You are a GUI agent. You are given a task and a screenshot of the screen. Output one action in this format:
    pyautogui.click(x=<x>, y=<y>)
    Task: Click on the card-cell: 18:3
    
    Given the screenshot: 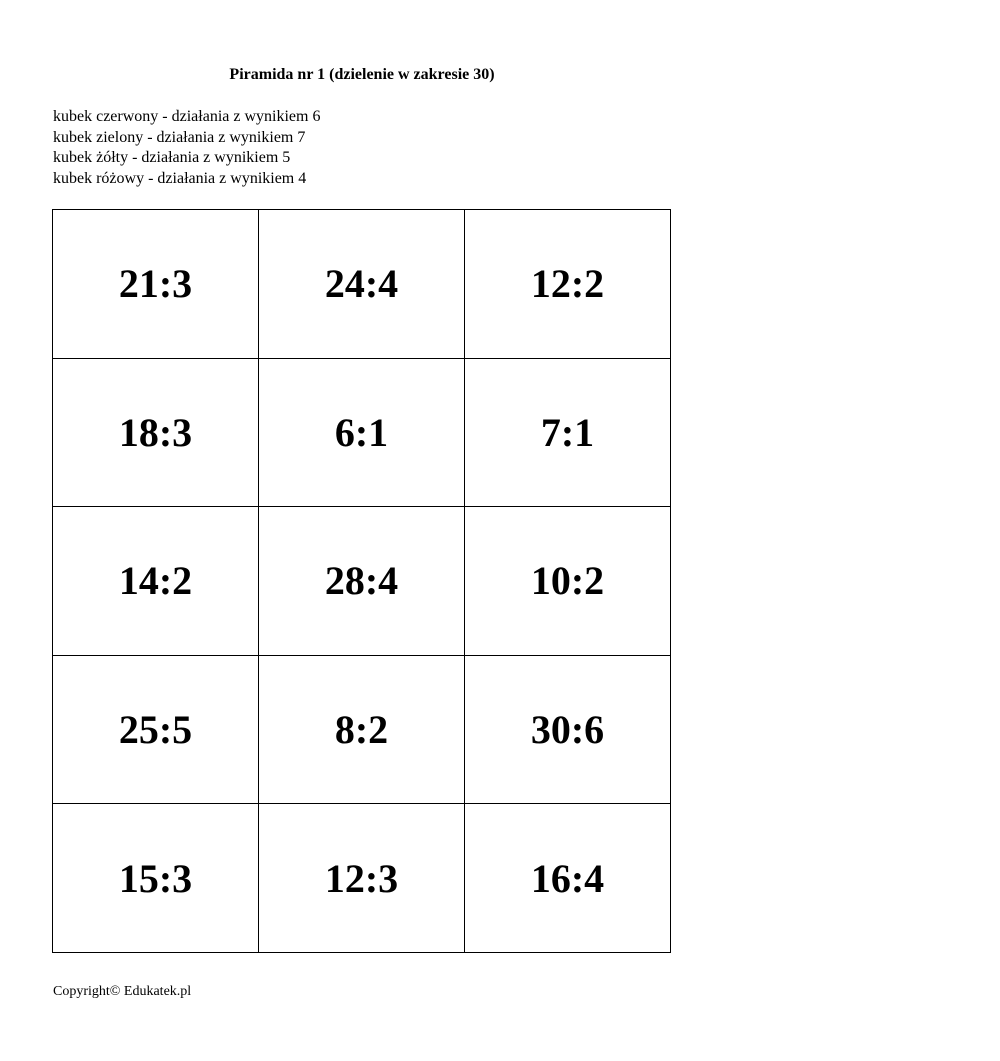 What is the action you would take?
    pyautogui.click(x=155, y=432)
    